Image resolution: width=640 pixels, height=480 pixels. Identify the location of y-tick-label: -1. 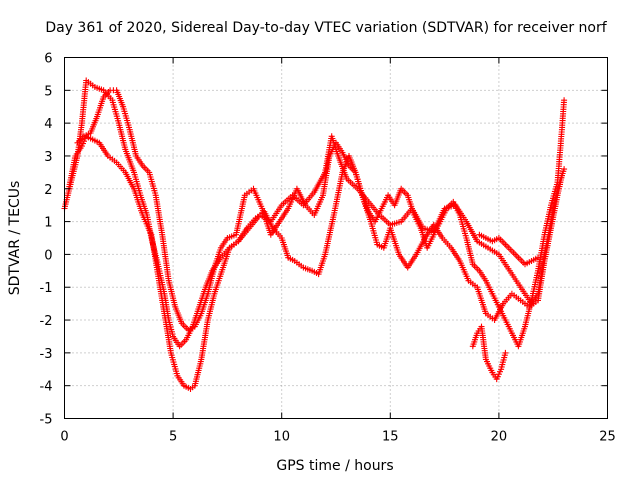
(46, 288).